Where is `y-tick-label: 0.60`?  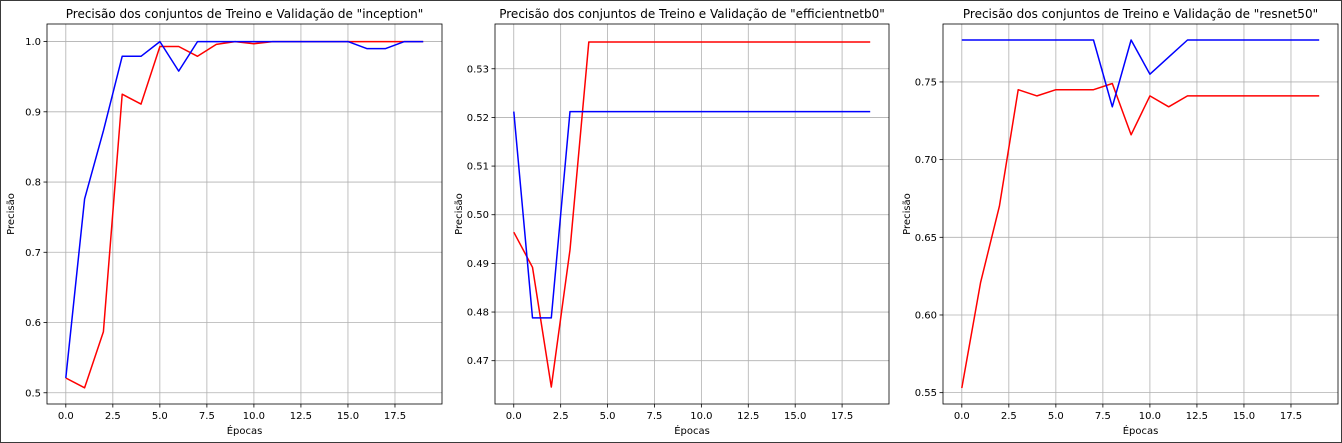
y-tick-label: 0.60 is located at coordinates (926, 315).